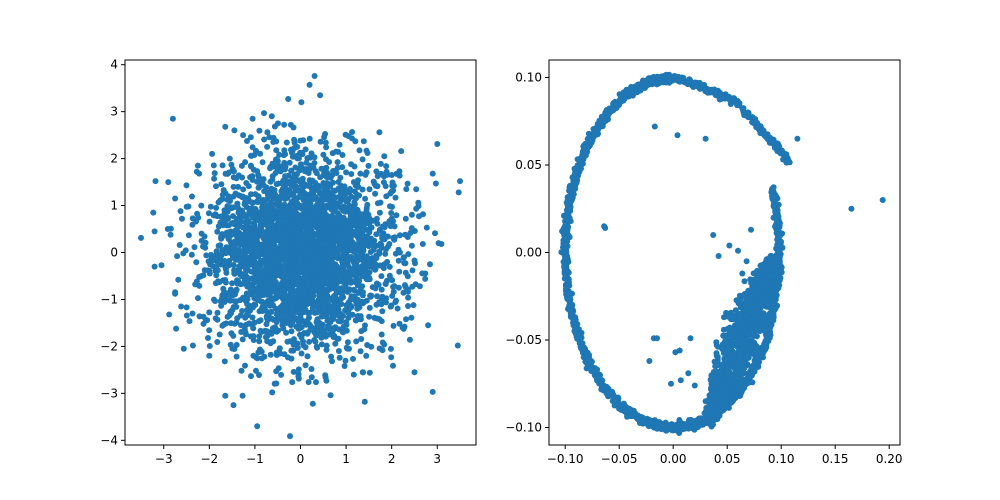  What do you see at coordinates (523, 340) in the screenshot?
I see `y-tick-label: −0.05` at bounding box center [523, 340].